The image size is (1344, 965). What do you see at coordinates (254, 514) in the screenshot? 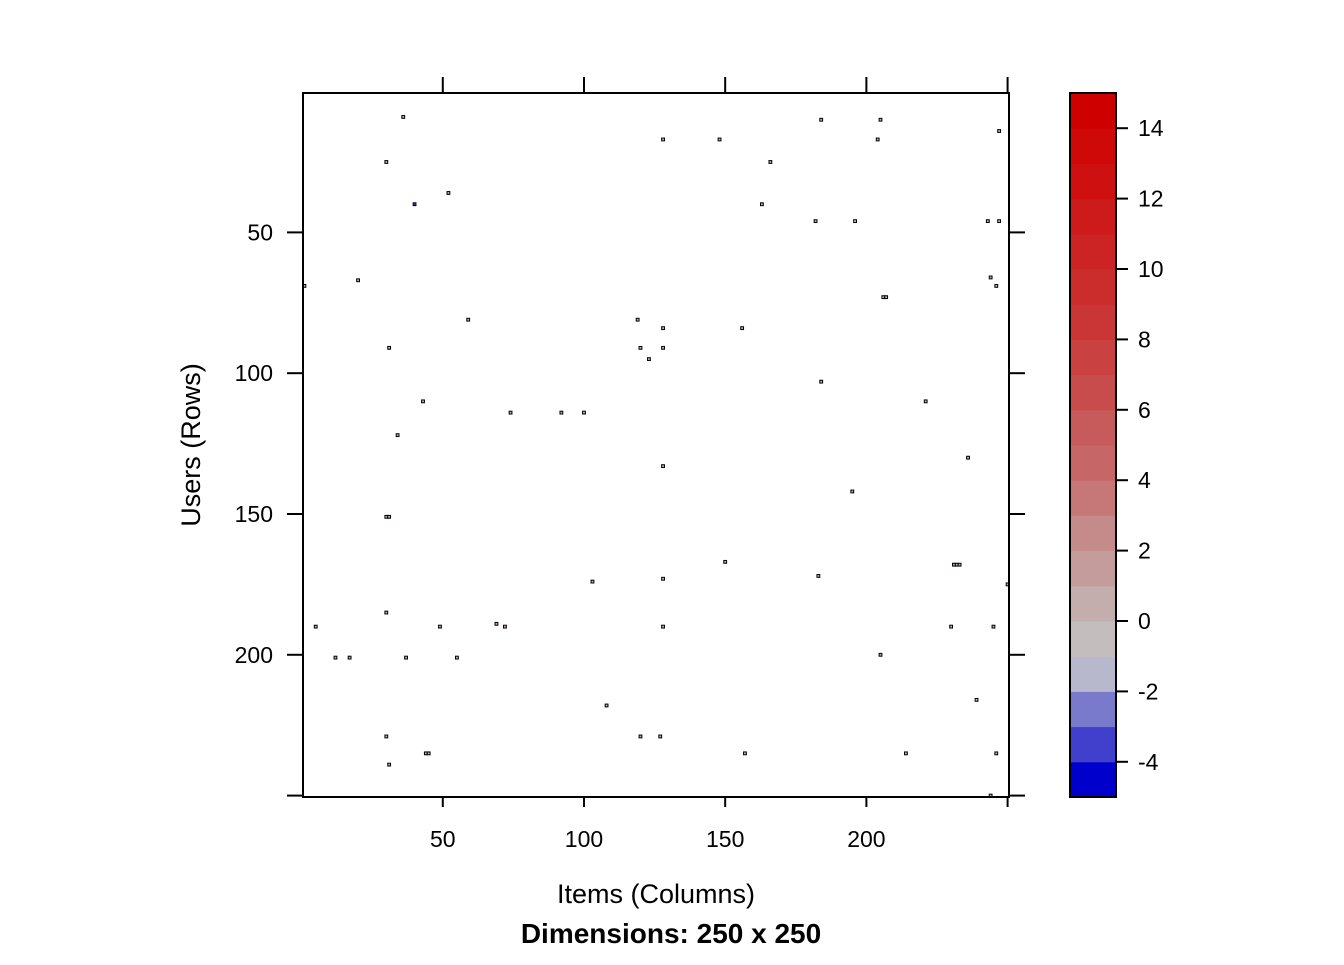
I see `y-tick-label: 150` at bounding box center [254, 514].